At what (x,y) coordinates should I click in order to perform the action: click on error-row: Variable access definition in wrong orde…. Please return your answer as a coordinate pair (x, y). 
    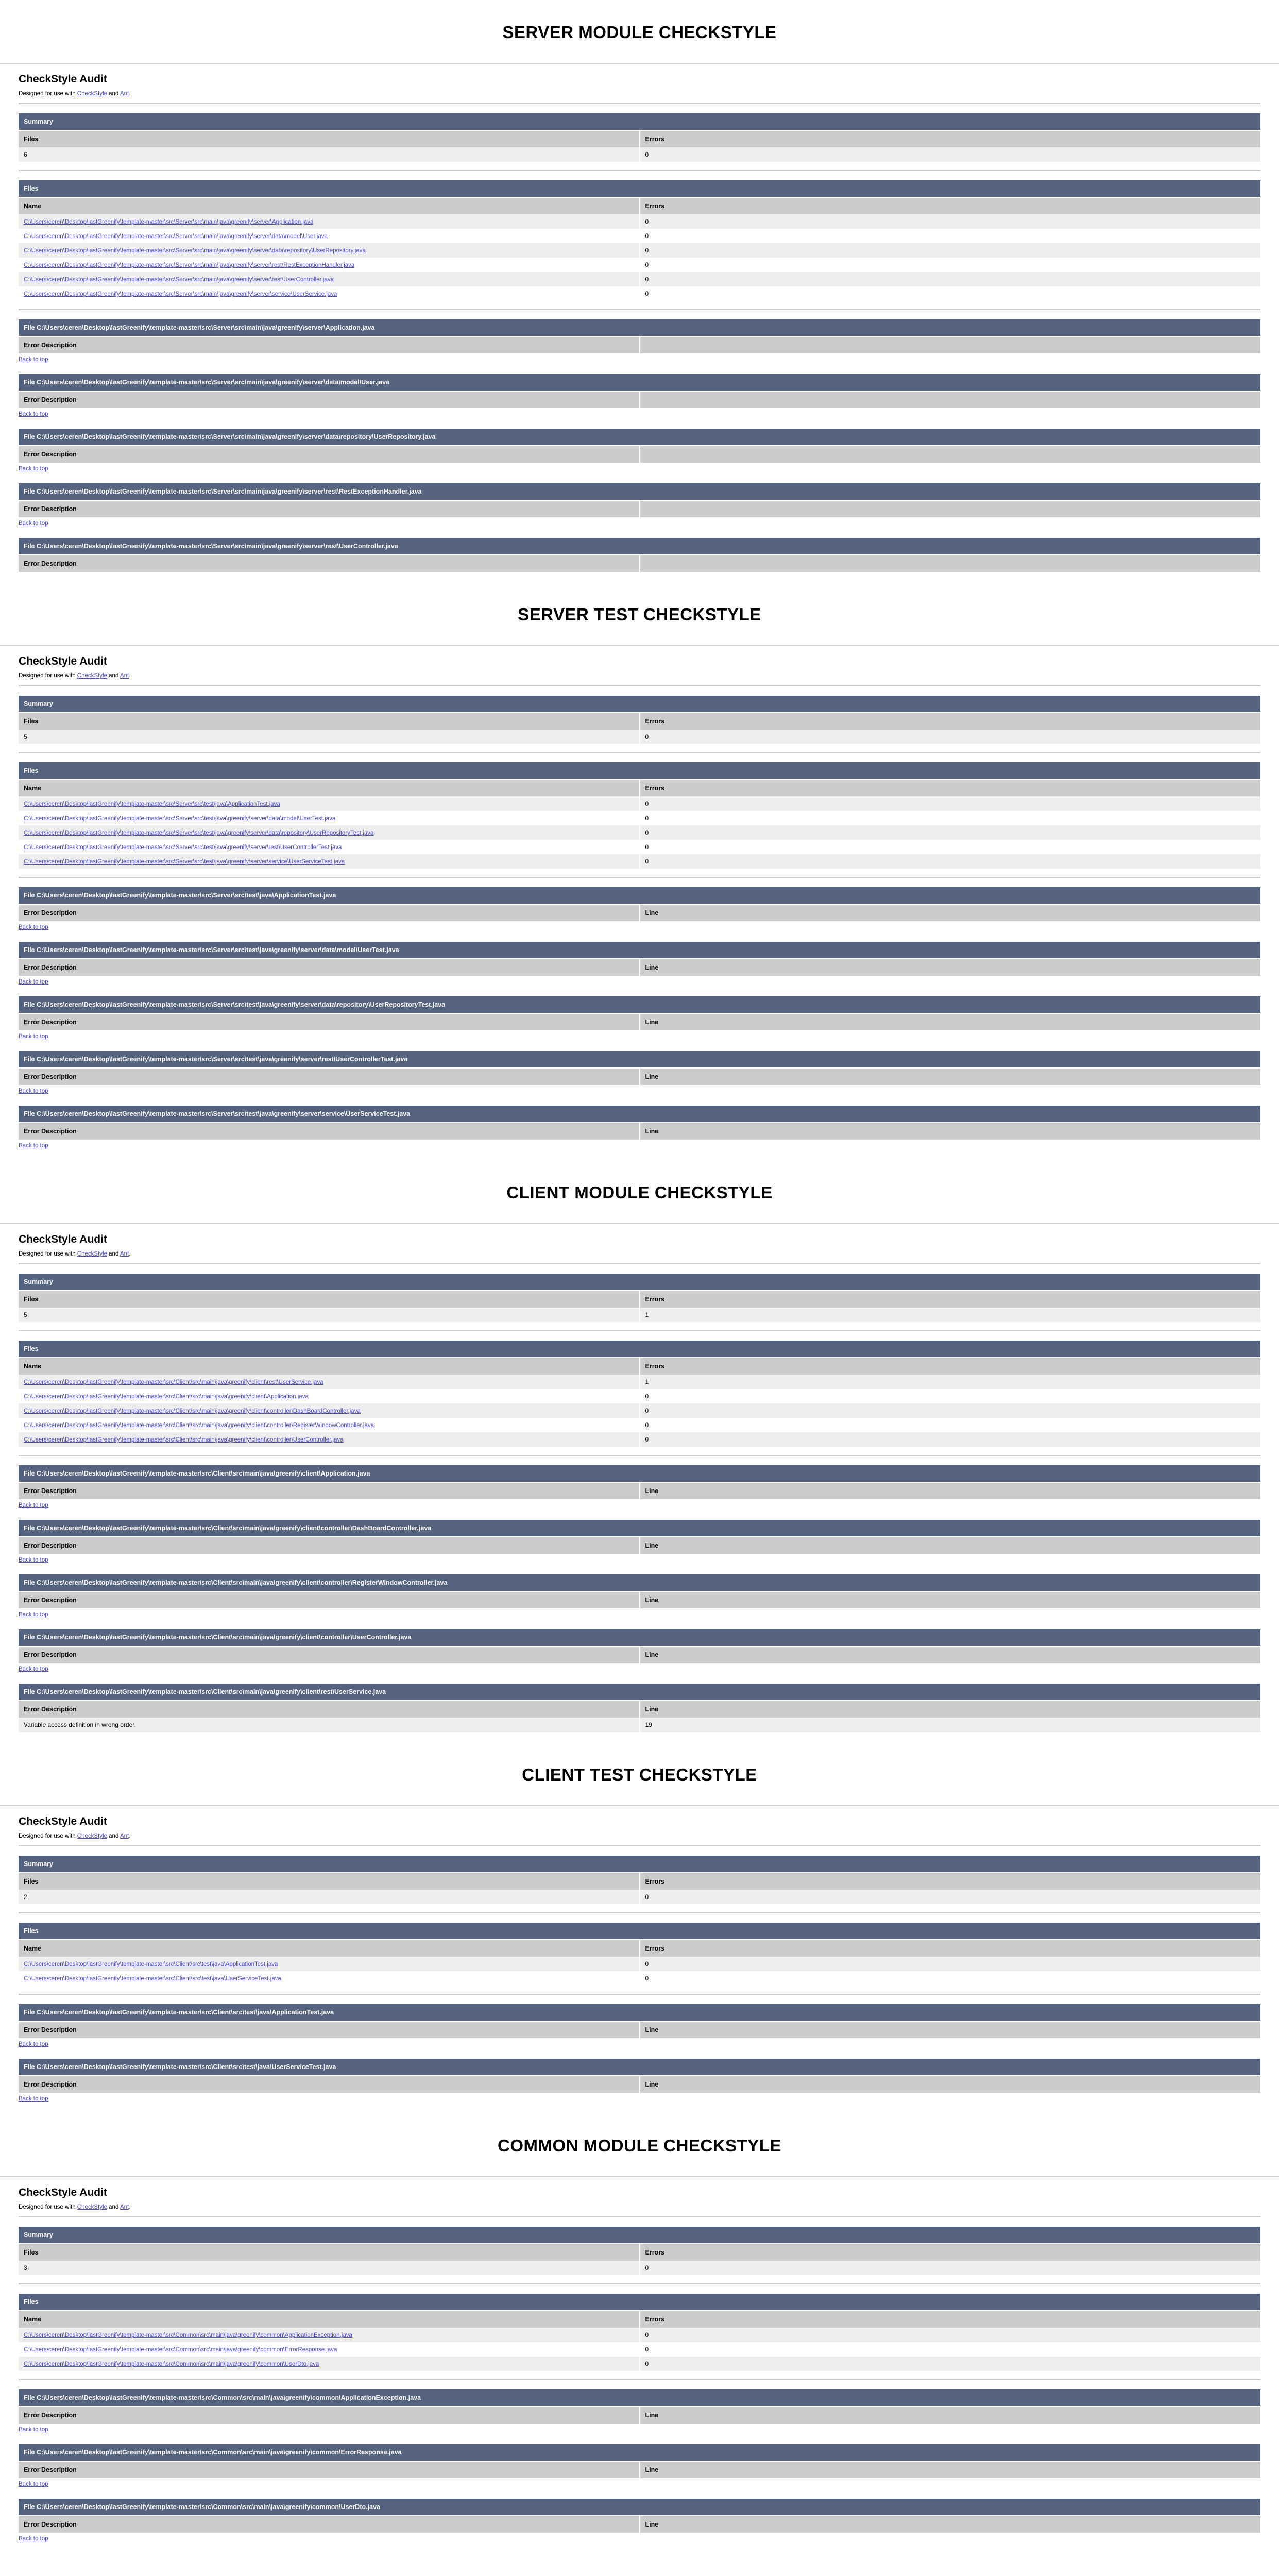
    Looking at the image, I should click on (639, 1725).